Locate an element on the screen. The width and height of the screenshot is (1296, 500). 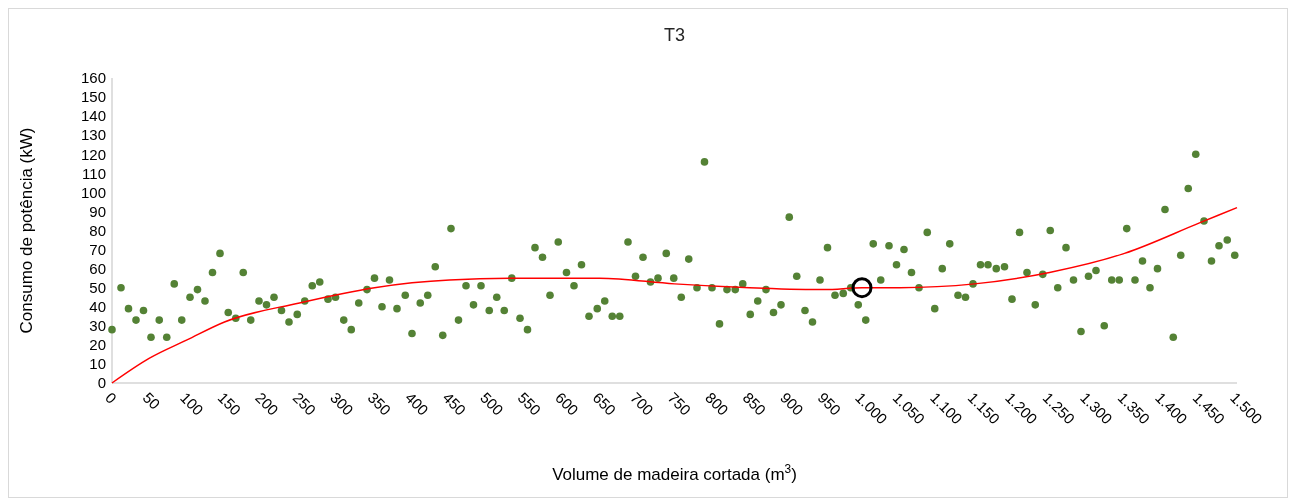
y-tick-label: 110 is located at coordinates (94, 173).